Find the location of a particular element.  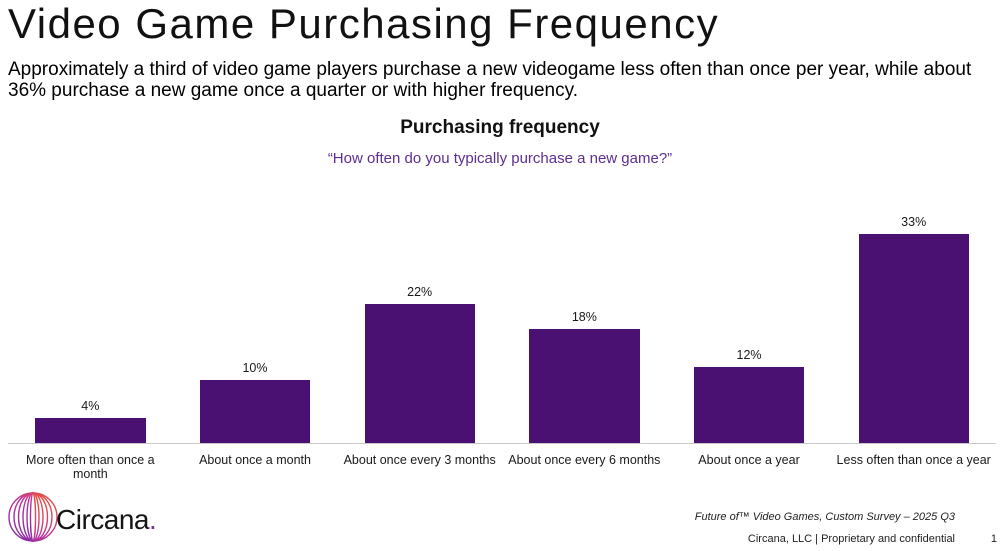

page-title: Video Game Purchasing Frequency is located at coordinates (364, 23).